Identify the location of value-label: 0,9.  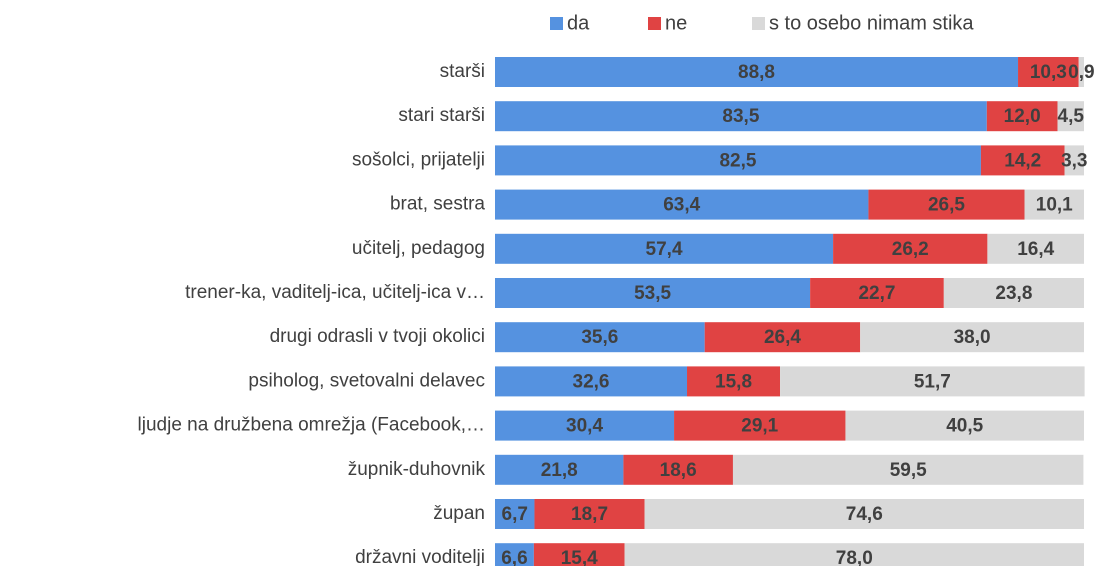
(1081, 72).